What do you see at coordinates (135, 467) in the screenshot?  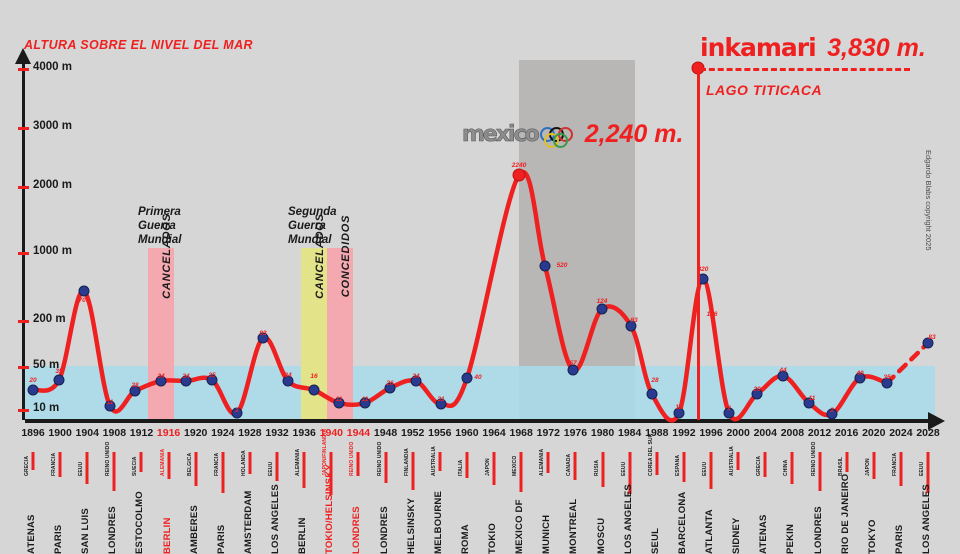 I see `country-label: SUECIA` at bounding box center [135, 467].